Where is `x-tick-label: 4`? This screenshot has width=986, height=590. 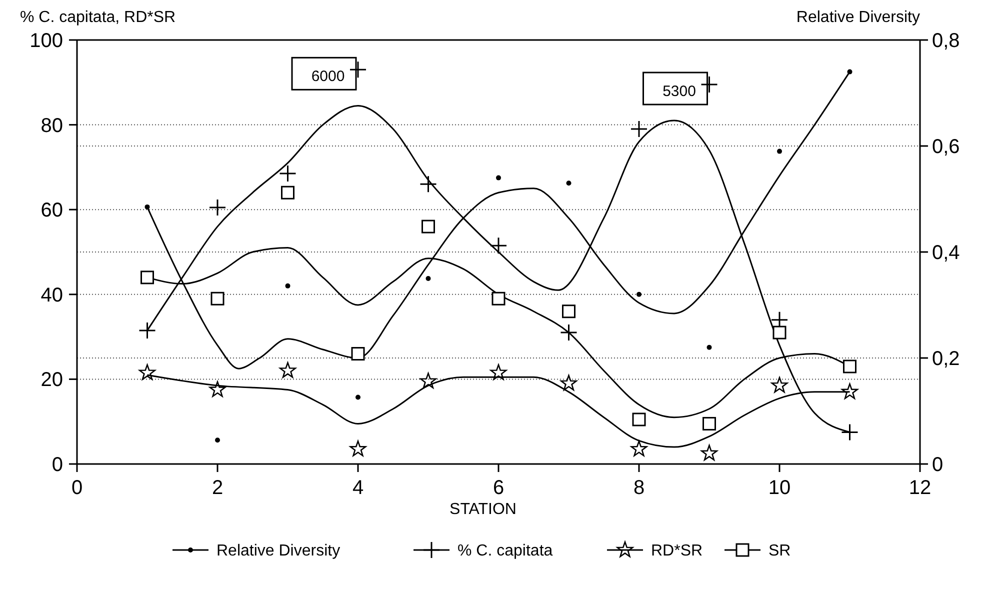
x-tick-label: 4 is located at coordinates (358, 488).